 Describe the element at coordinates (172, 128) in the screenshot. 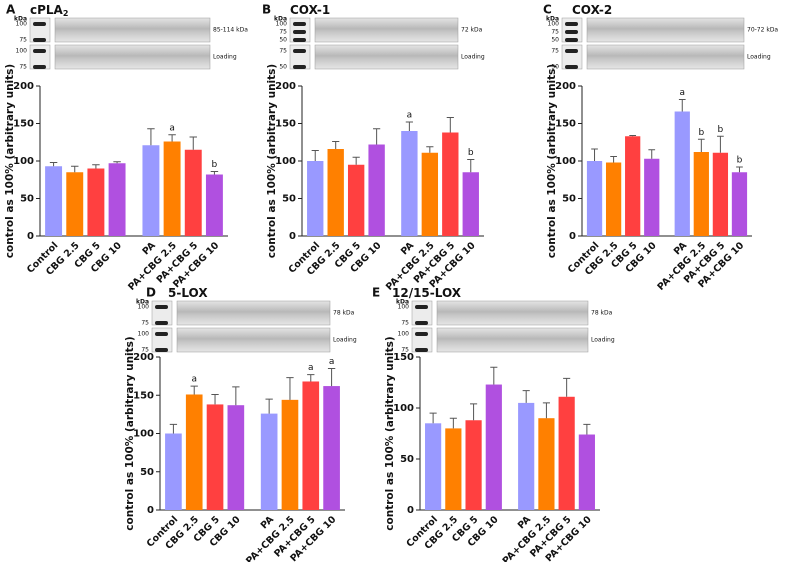

I see `significance-label: a` at that location.